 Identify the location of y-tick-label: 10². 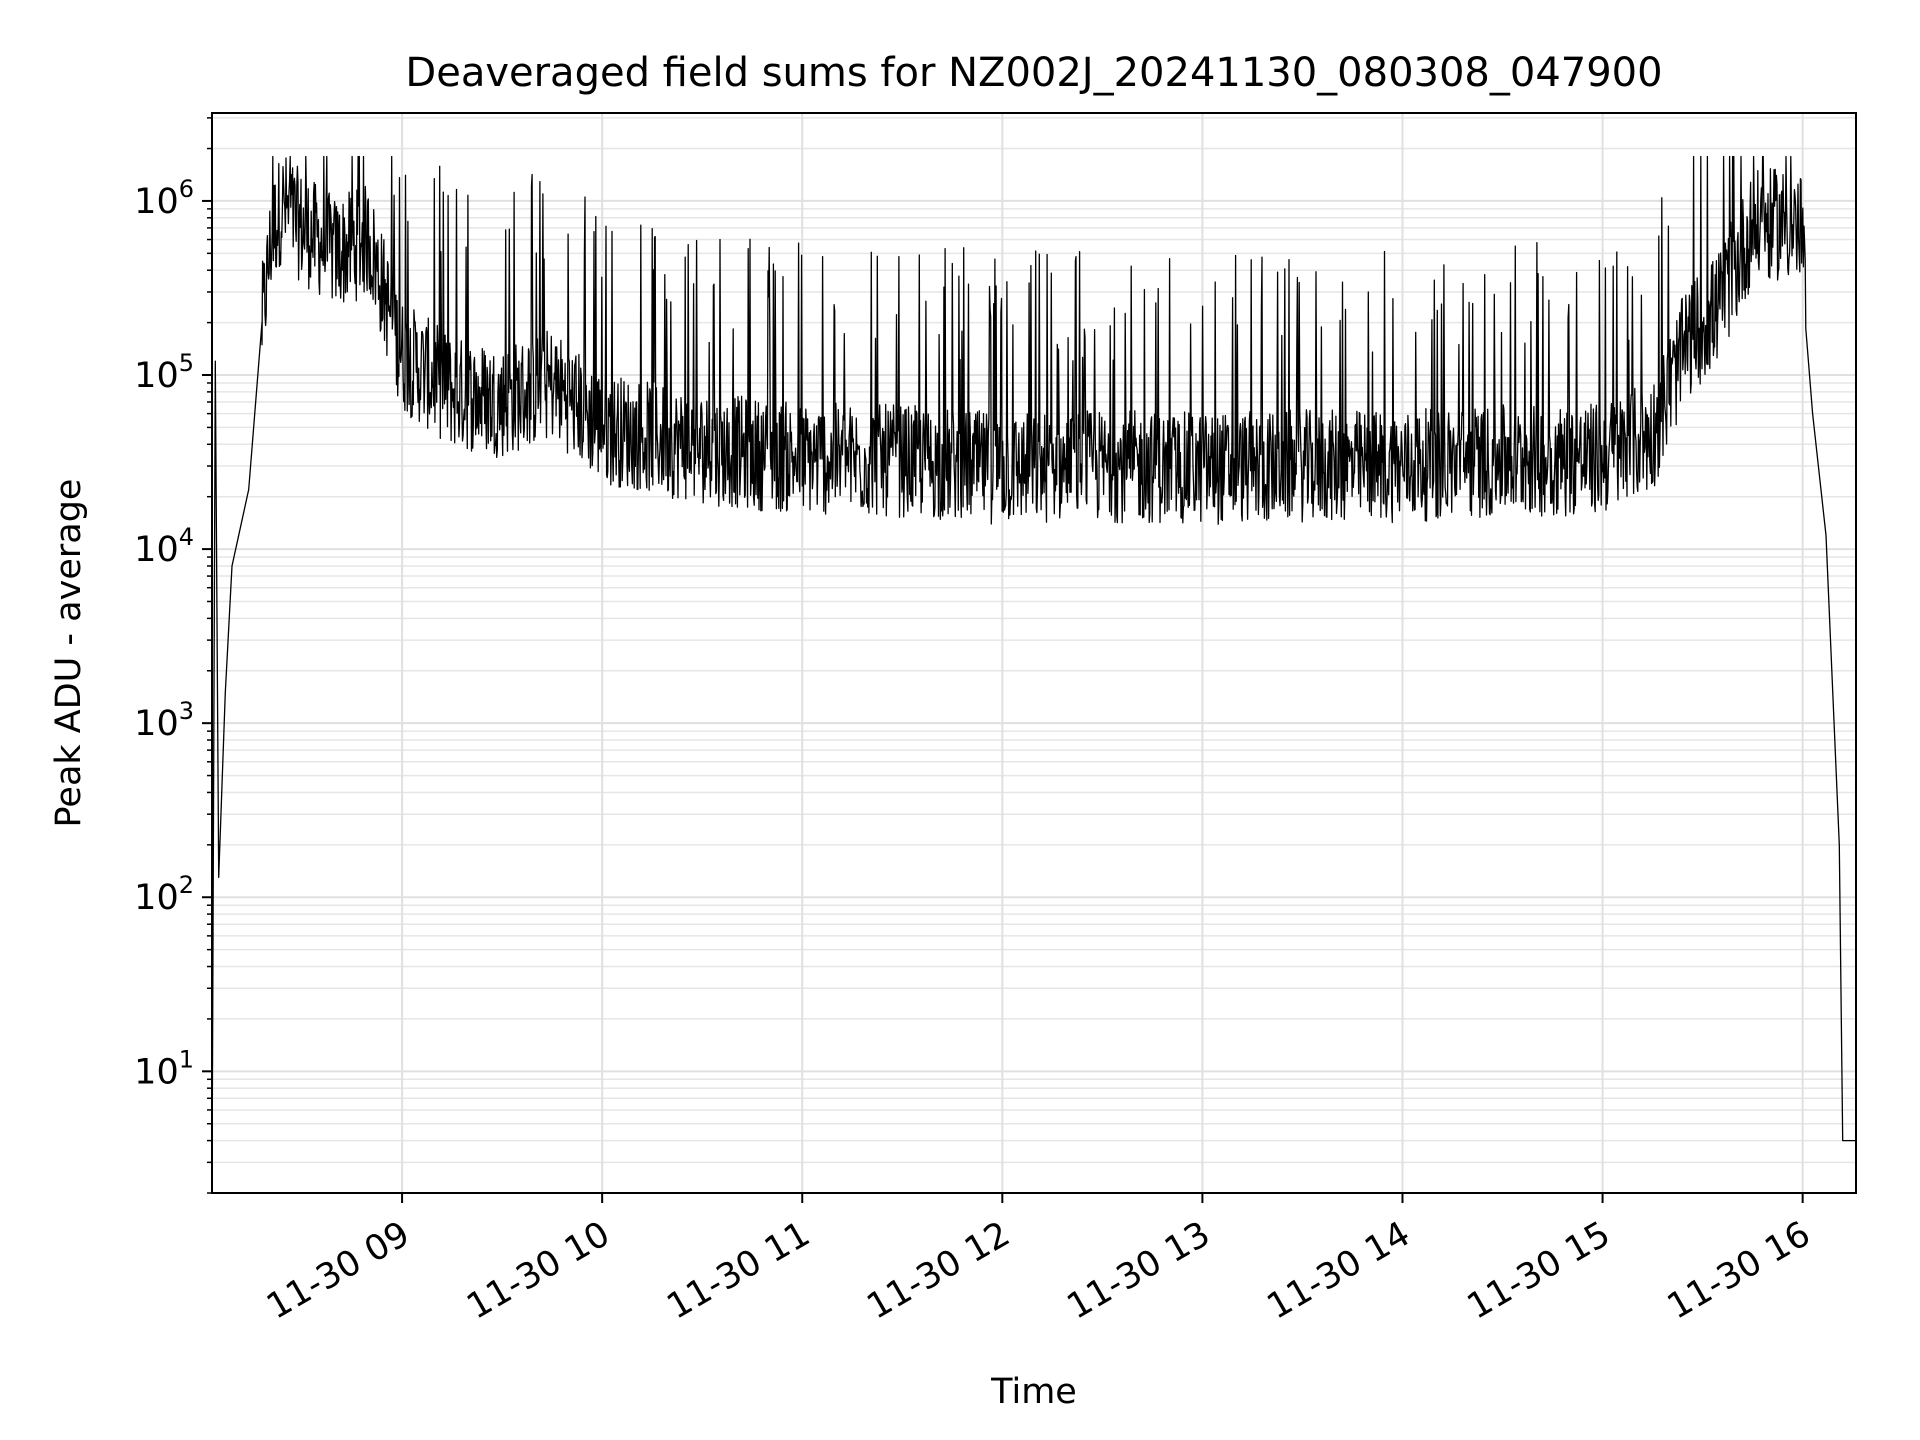
(164, 894).